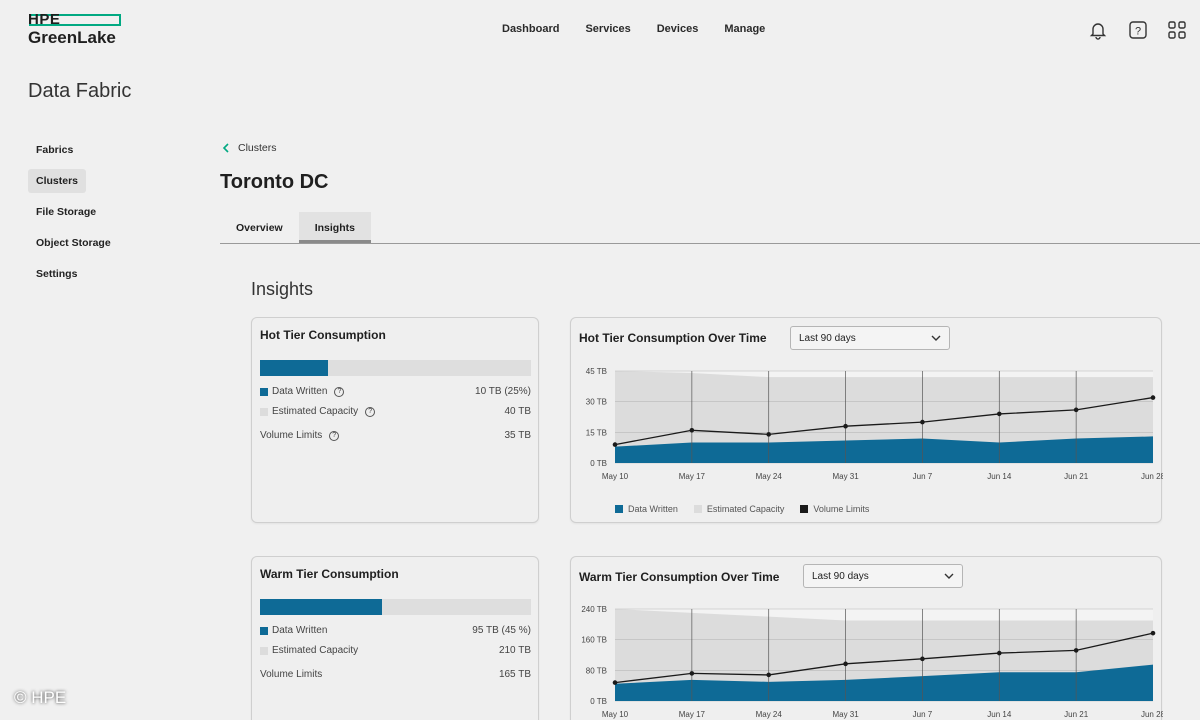 The image size is (1200, 720). What do you see at coordinates (395, 630) in the screenshot?
I see `legend-row-data-written: Data Written 95 TB (45 %)` at bounding box center [395, 630].